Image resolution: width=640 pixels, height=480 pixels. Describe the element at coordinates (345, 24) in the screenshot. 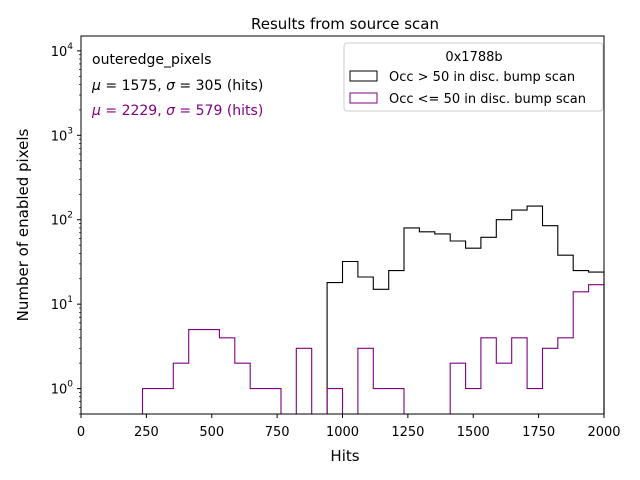

I see `chart-title: Results from source scan` at that location.